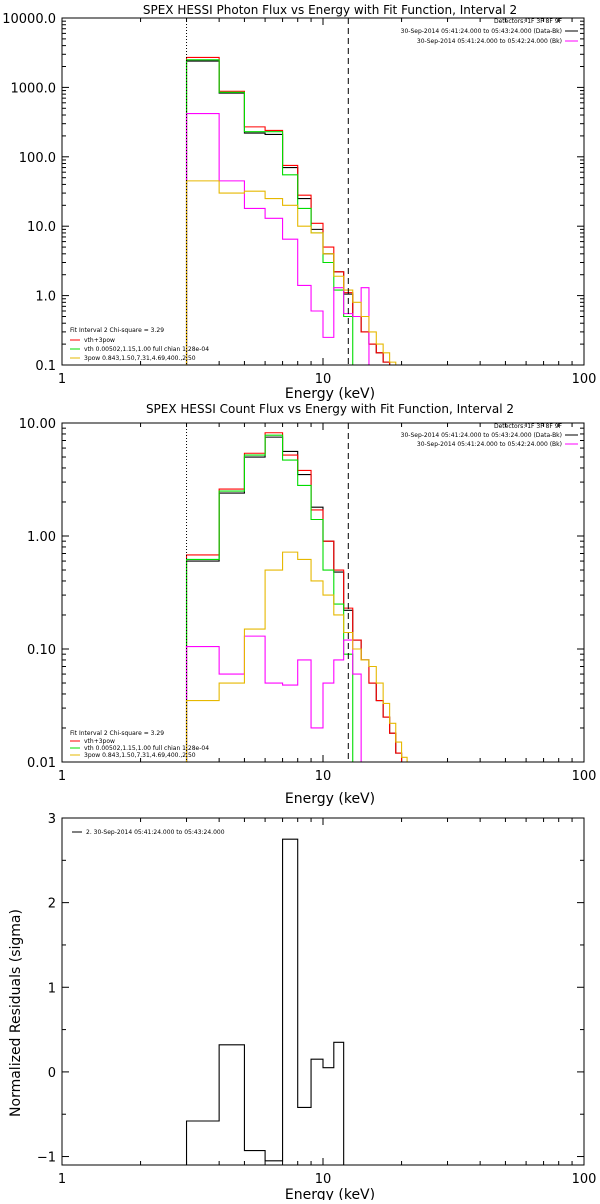  Describe the element at coordinates (46, 989) in the screenshot. I see `y-tick-labels: −1 0 1 2 3` at that location.